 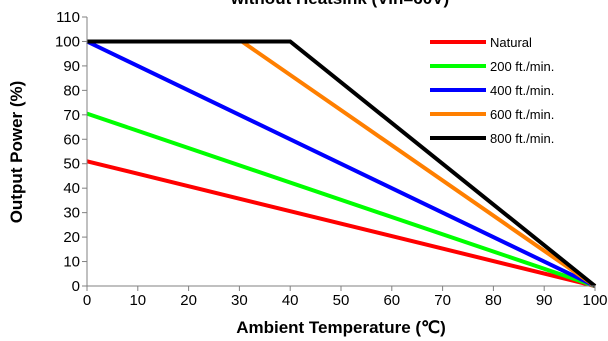 What do you see at coordinates (137, 300) in the screenshot?
I see `x-tick-label: 10` at bounding box center [137, 300].